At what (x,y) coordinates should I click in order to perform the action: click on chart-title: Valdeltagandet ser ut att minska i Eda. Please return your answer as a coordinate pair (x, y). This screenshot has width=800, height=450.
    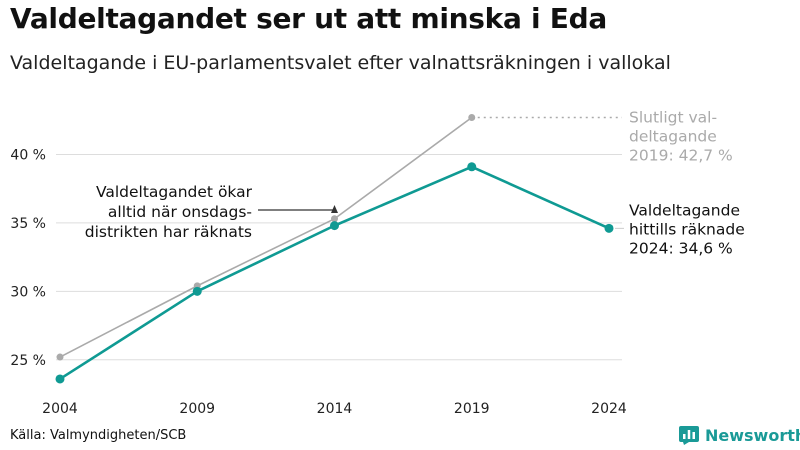
    Looking at the image, I should click on (308, 18).